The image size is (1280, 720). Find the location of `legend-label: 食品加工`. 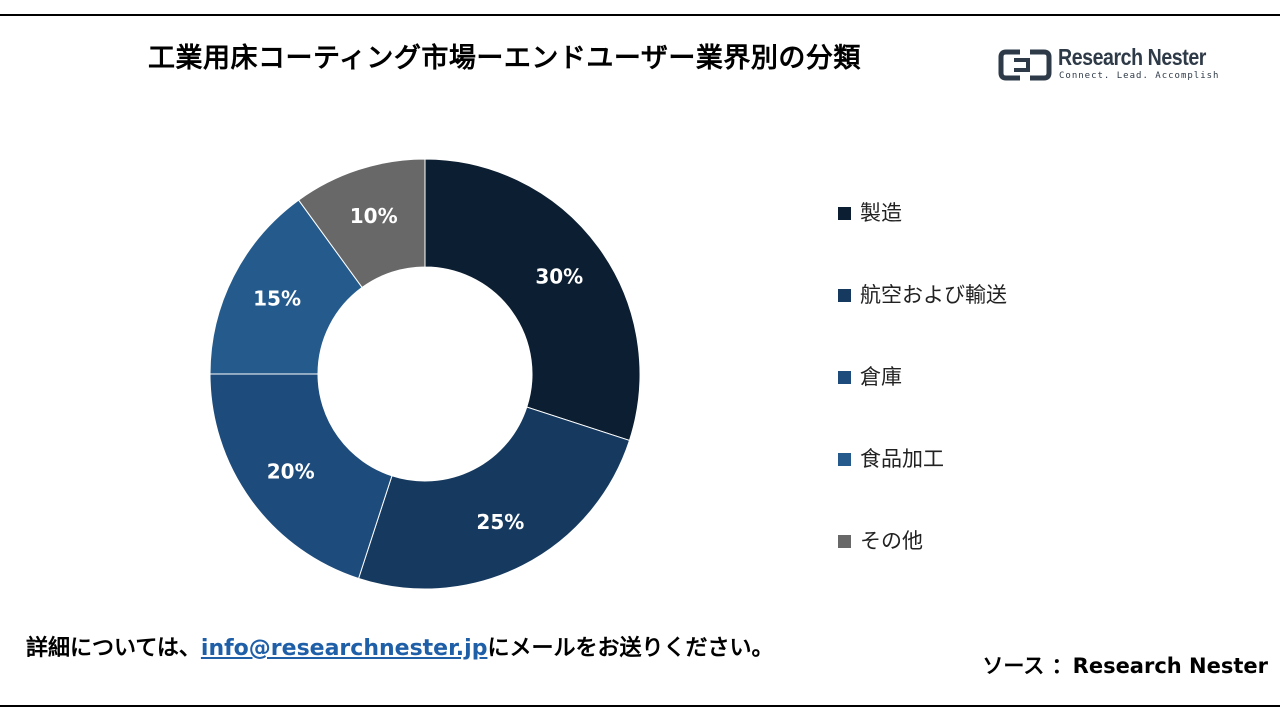

legend-label: 食品加工 is located at coordinates (902, 459).